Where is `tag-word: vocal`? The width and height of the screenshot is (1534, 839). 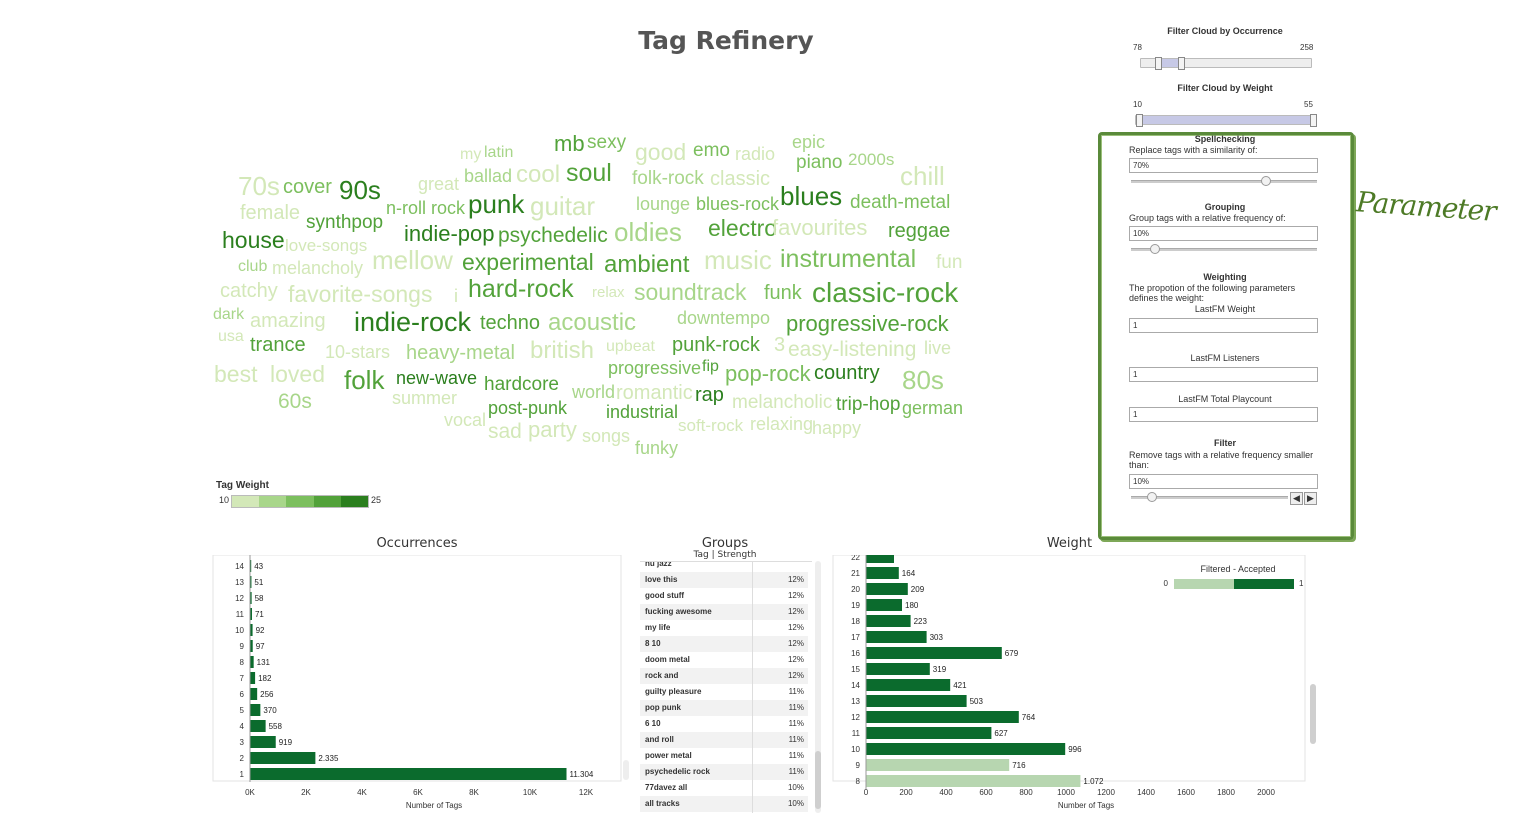
tag-word: vocal is located at coordinates (465, 420).